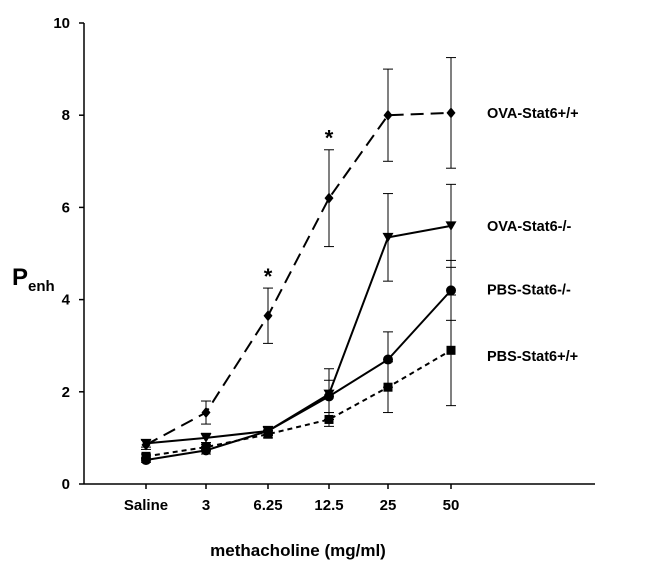 The width and height of the screenshot is (651, 583). Describe the element at coordinates (206, 505) in the screenshot. I see `x-tick-label: 3` at that location.